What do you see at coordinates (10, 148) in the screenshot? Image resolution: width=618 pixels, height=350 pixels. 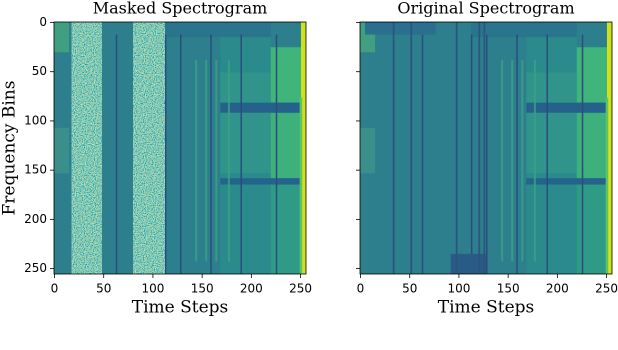 I see `y-axis-label: Frequency Bins` at bounding box center [10, 148].